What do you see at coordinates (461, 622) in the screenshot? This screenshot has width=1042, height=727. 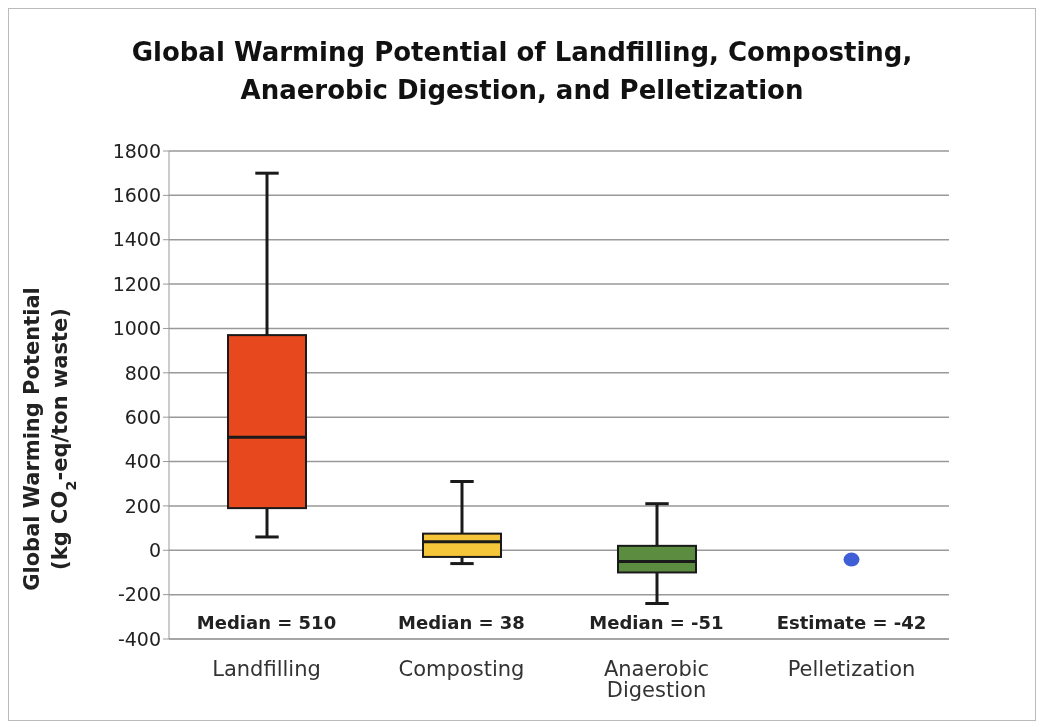 I see `annotation: Median = 38` at bounding box center [461, 622].